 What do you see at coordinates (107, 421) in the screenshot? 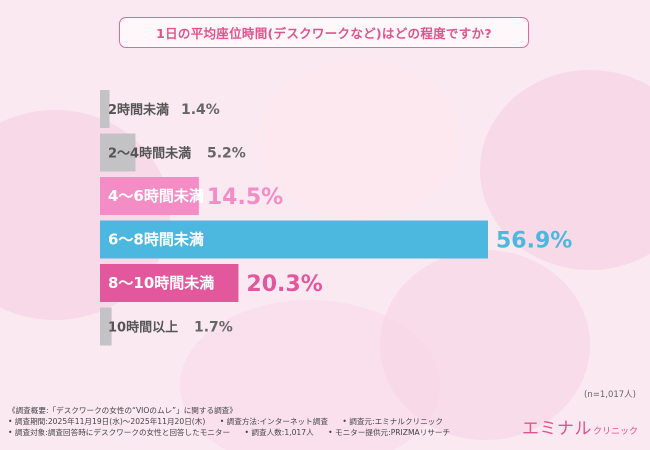
I see `survey-period: • 調査期間:2025年11月19日(水)〜2025年11月20日(木)` at bounding box center [107, 421].